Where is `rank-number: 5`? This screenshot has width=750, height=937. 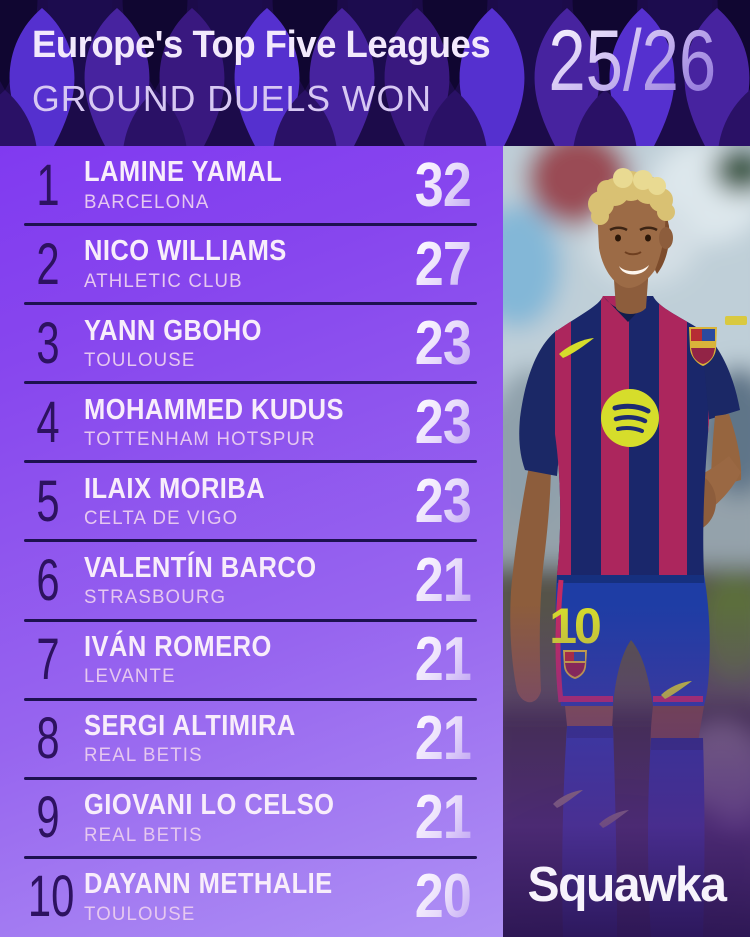 rank-number: 5 is located at coordinates (48, 501).